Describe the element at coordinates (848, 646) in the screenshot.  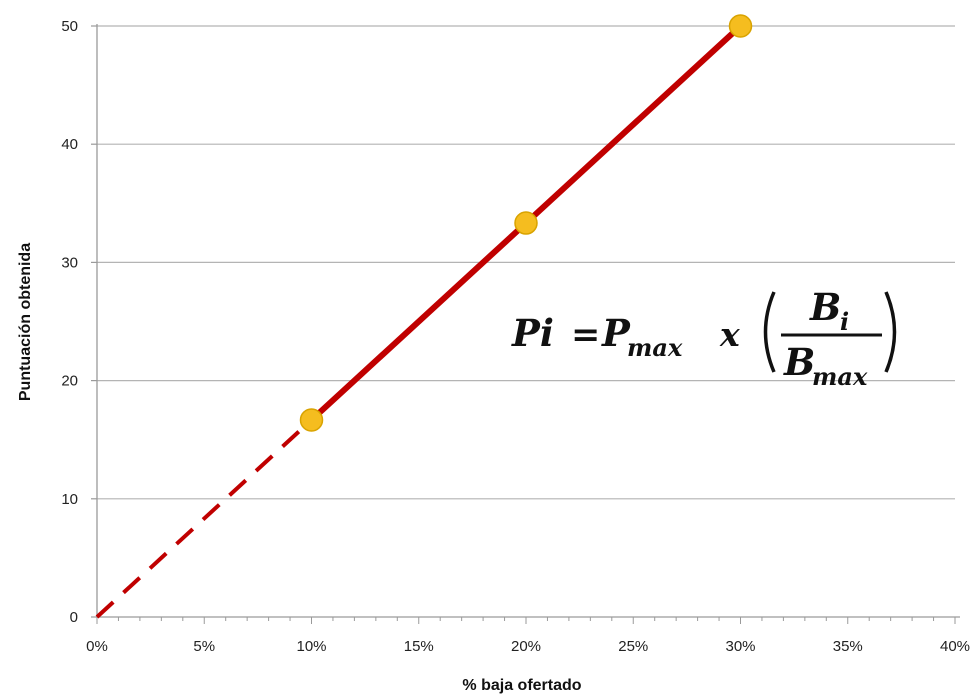
I see `x-tick-label: 35%` at that location.